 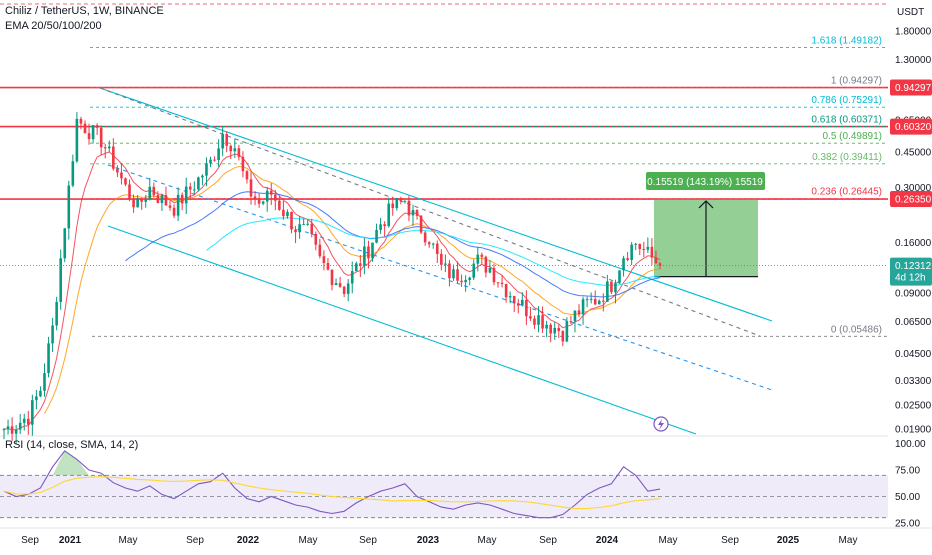 I want to click on rsi-tick-label: 50.00, so click(x=907, y=497).